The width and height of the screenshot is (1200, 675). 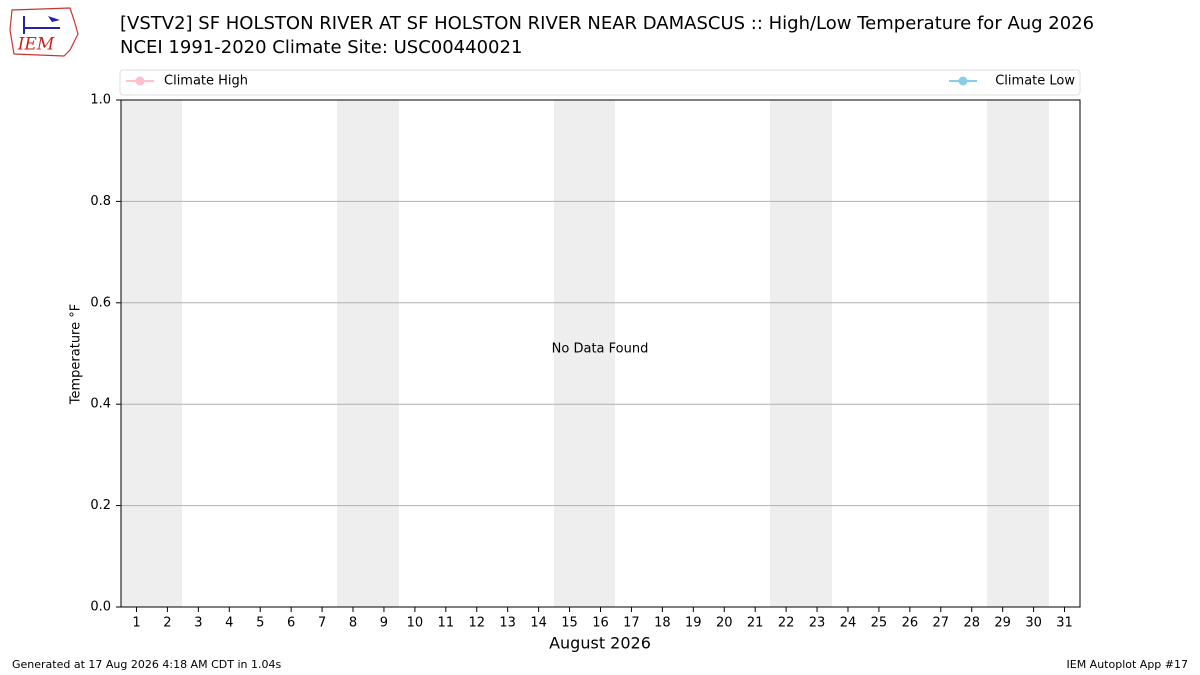 What do you see at coordinates (1002, 623) in the screenshot?
I see `x-tick-label: 29` at bounding box center [1002, 623].